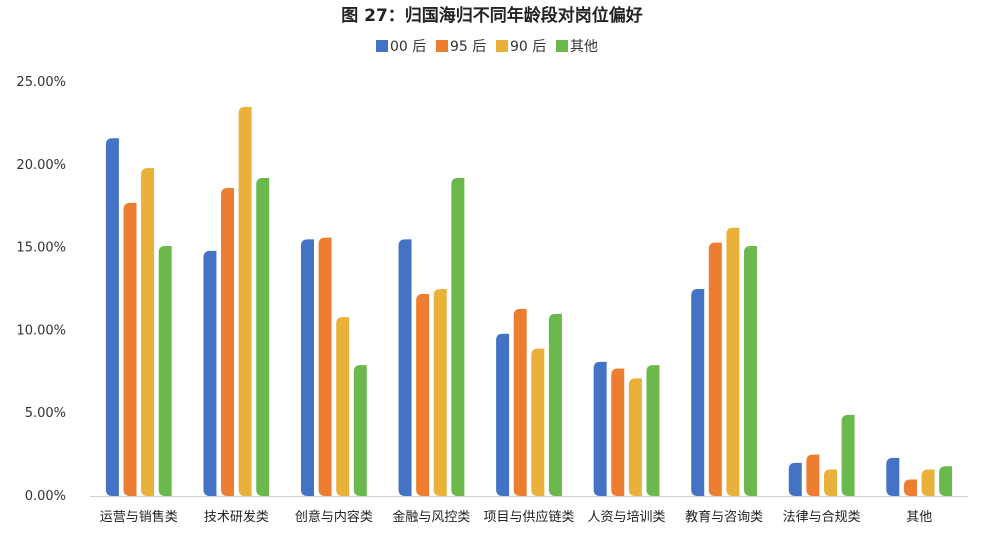  Describe the element at coordinates (45, 413) in the screenshot. I see `y-tick-label: 5.00%` at that location.